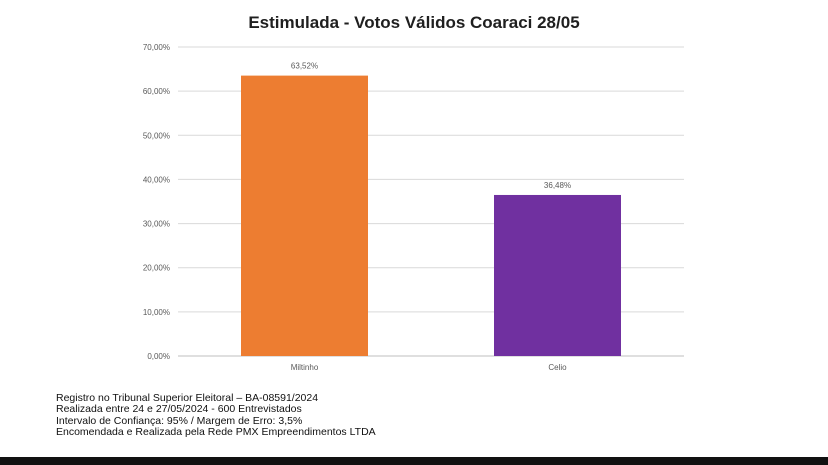 This screenshot has width=828, height=465. Describe the element at coordinates (305, 367) in the screenshot. I see `x-tick-label: Miltinho` at that location.